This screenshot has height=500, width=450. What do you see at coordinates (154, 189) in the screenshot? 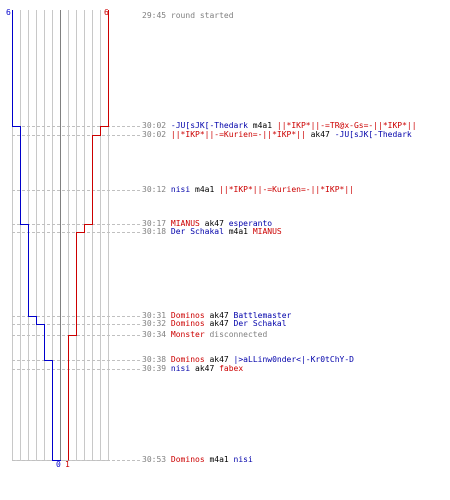
I see `event-time: 30:12` at bounding box center [154, 189].